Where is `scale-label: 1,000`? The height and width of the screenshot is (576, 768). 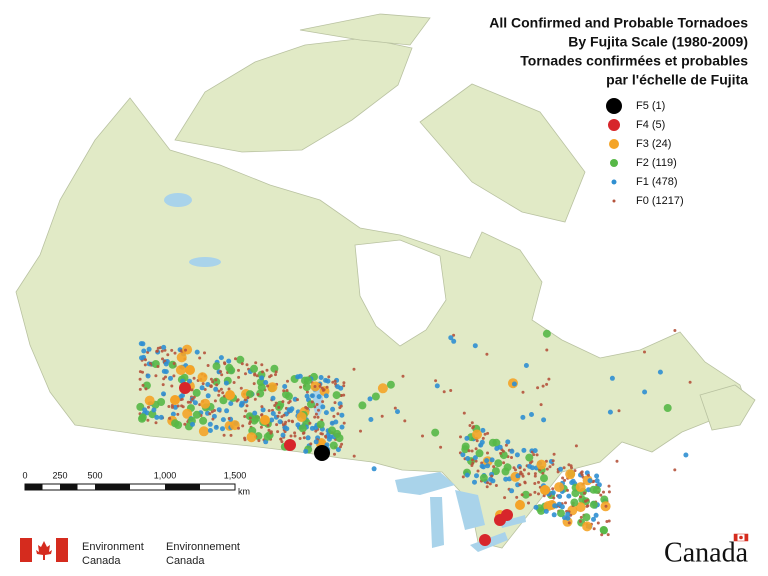 scale-label: 1,000 is located at coordinates (165, 475).